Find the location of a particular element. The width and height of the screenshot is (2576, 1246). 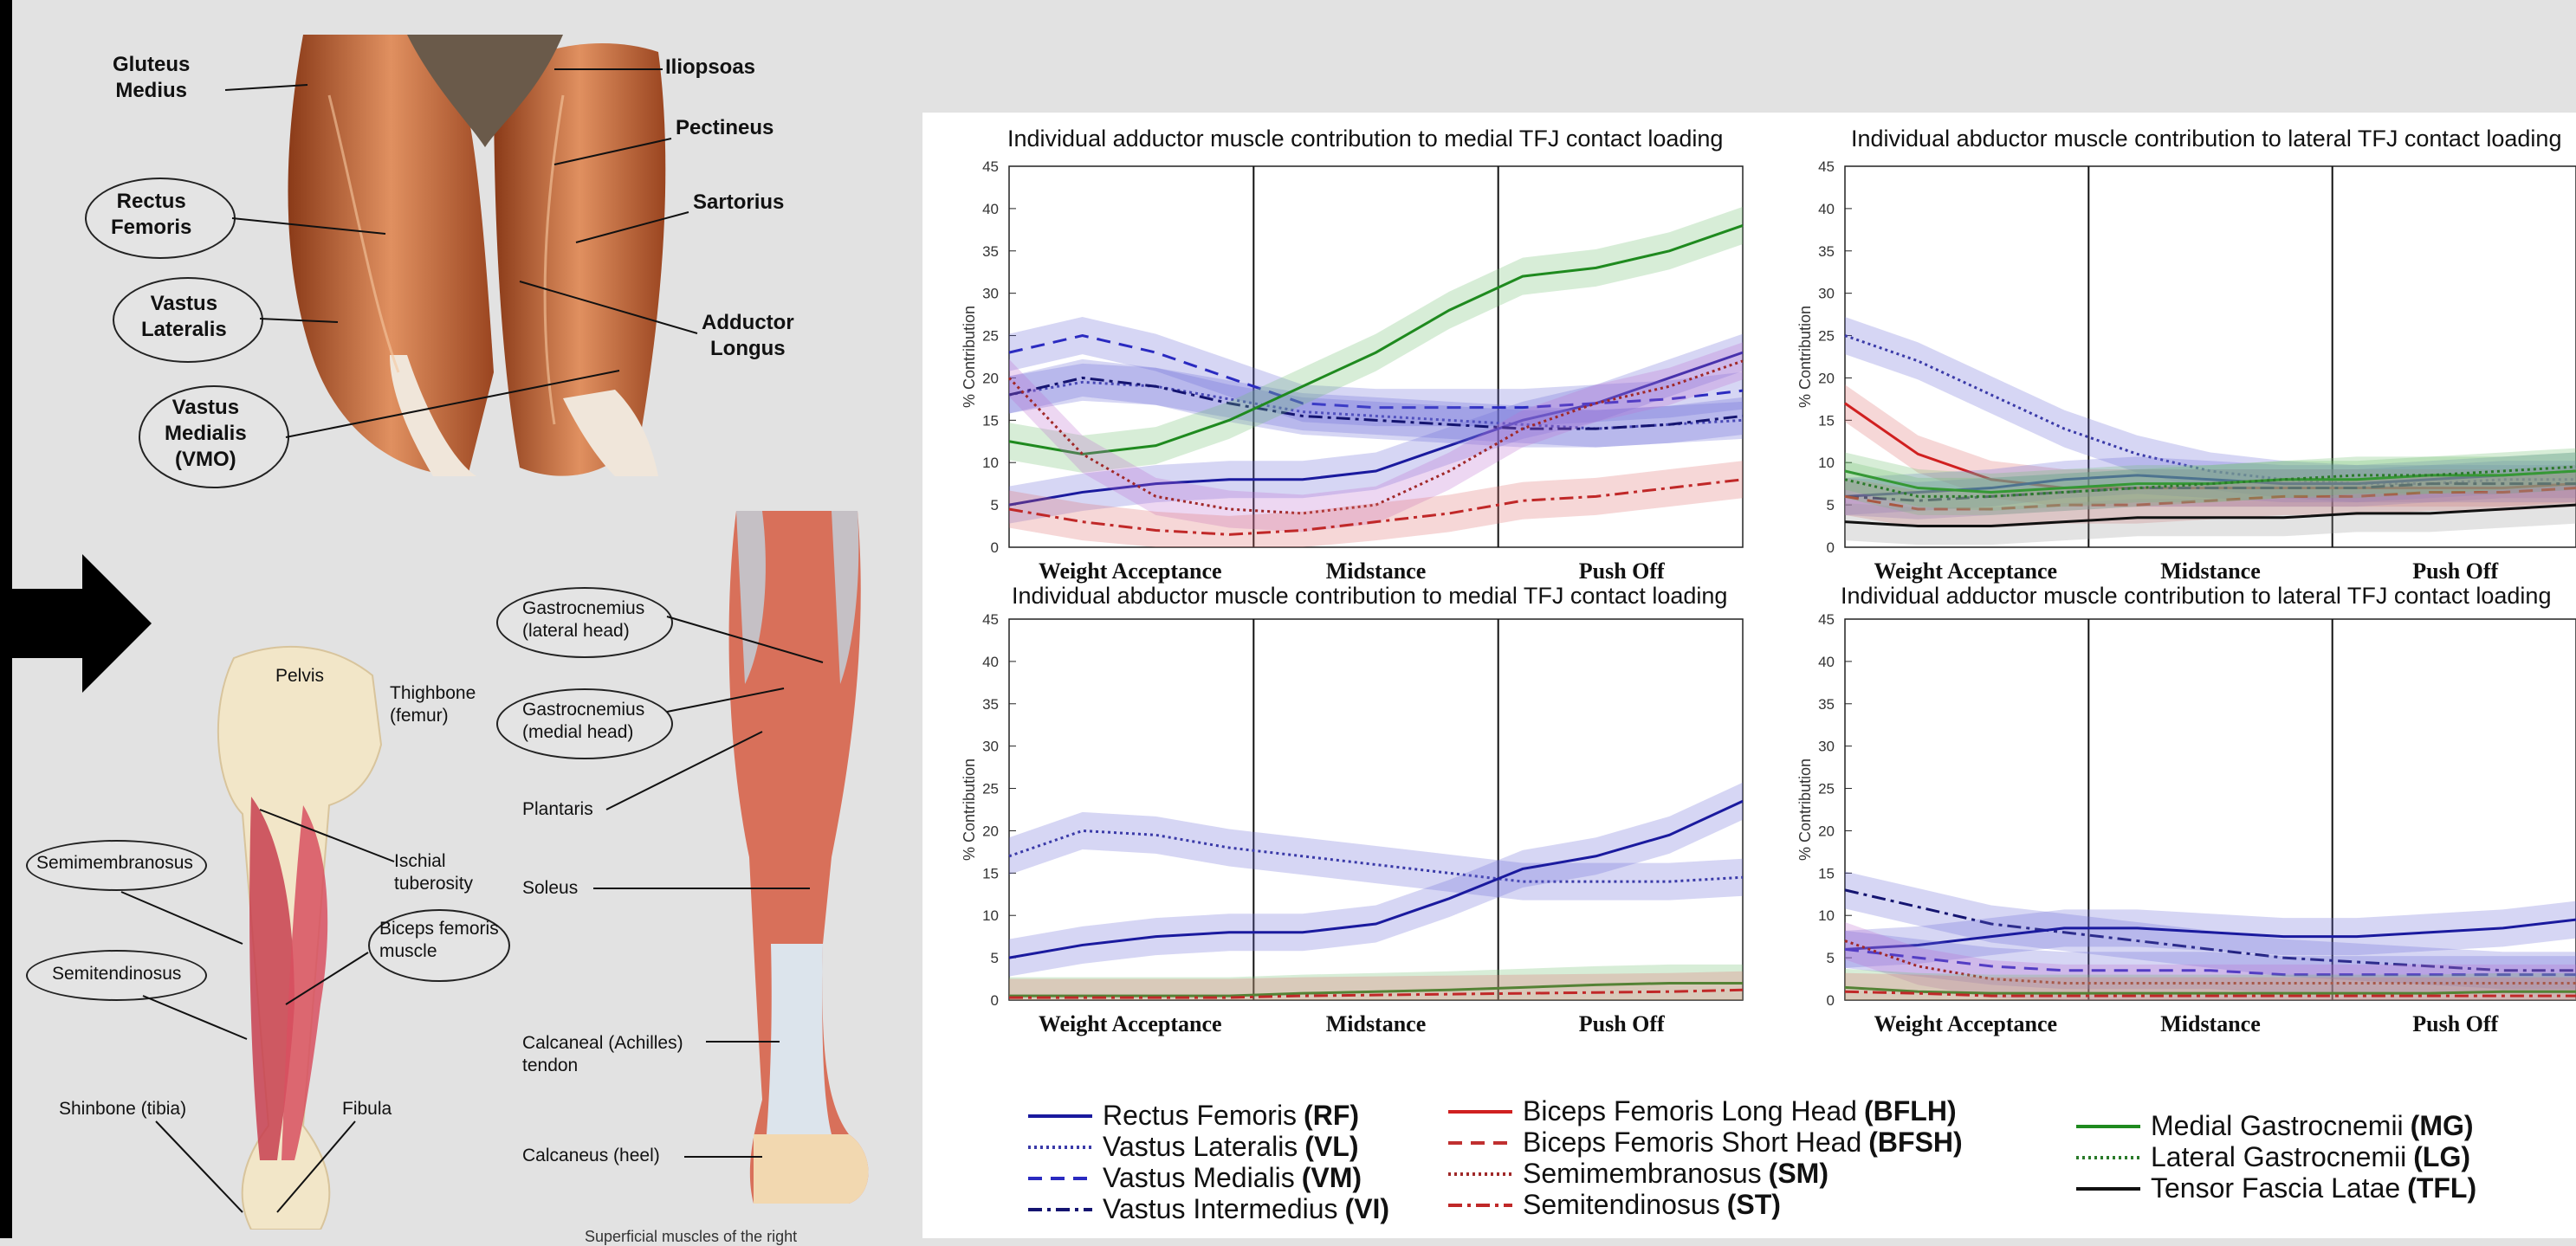

label-pectineus: Pectineus is located at coordinates (725, 127).